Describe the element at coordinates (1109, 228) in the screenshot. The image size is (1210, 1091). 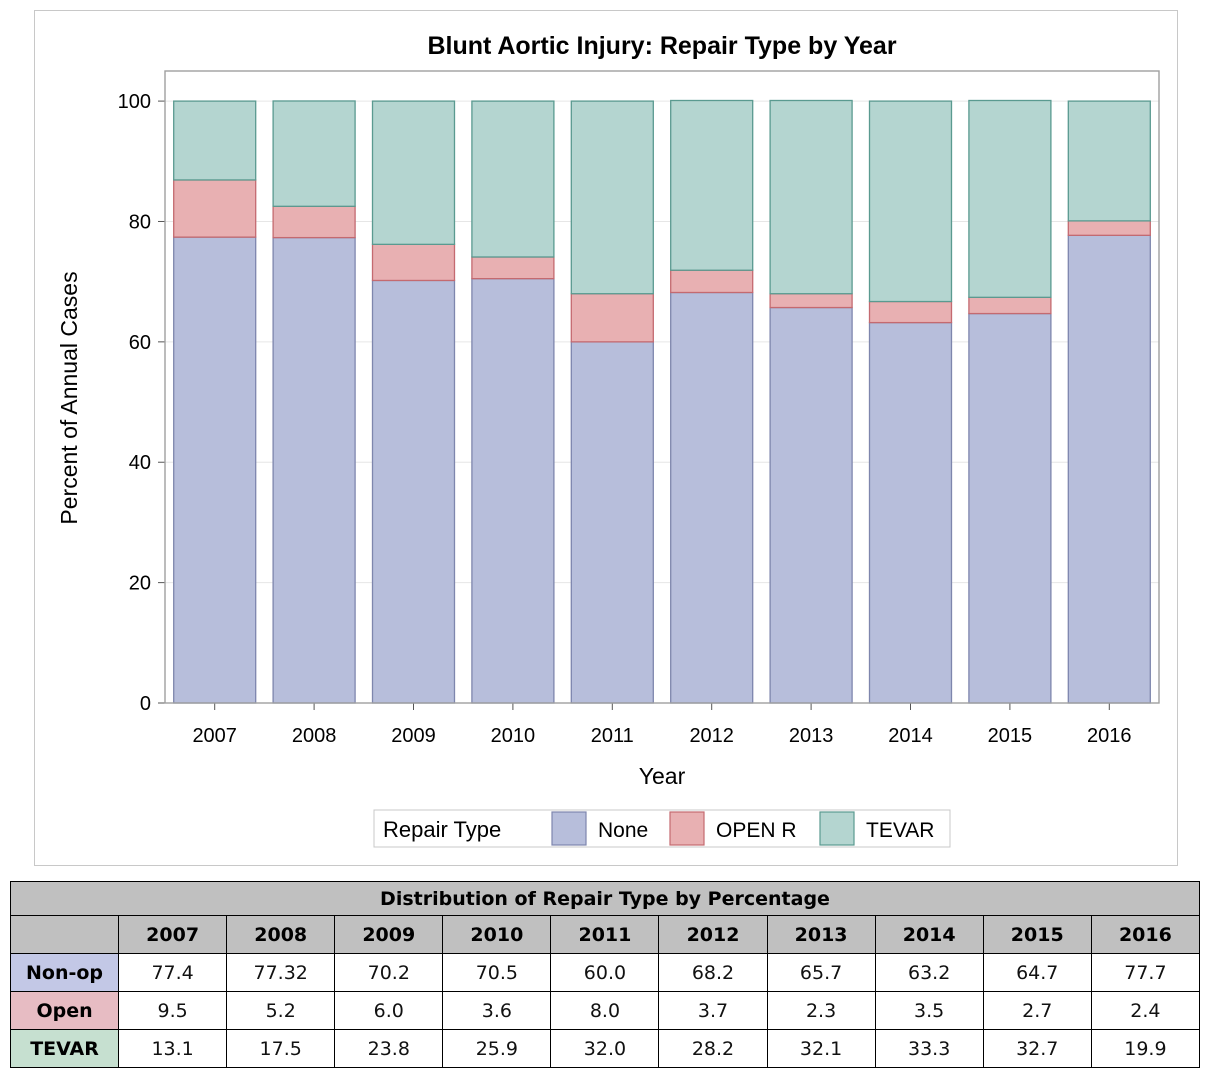
I see `bar-segment-open-r-2016` at that location.